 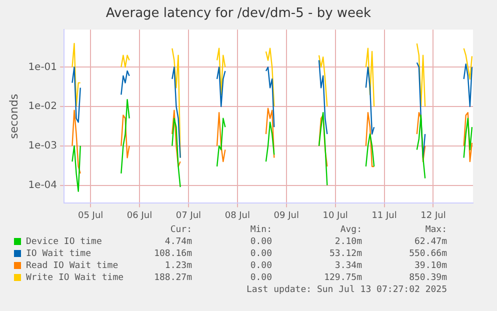 What do you see at coordinates (59, 254) in the screenshot?
I see `legend-label: IO Wait time` at bounding box center [59, 254].